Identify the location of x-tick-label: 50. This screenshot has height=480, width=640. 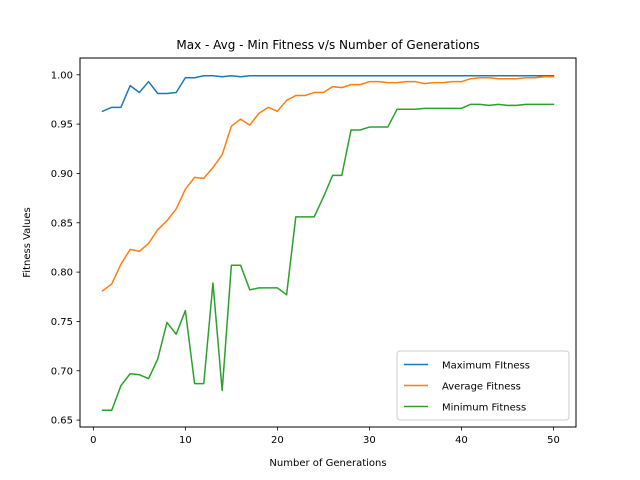
(553, 440).